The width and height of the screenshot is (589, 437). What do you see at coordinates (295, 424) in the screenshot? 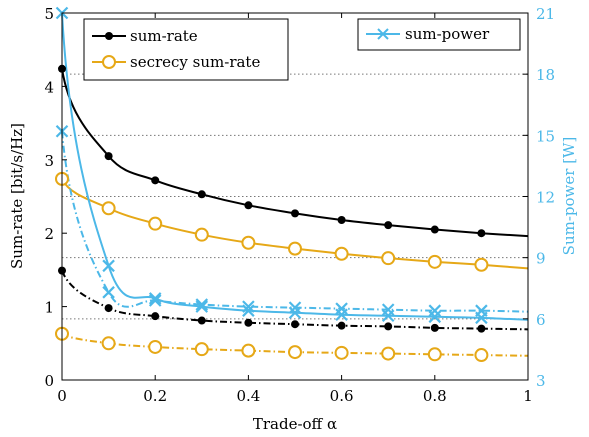
I see `x-axis-label: Trade-off α` at bounding box center [295, 424].